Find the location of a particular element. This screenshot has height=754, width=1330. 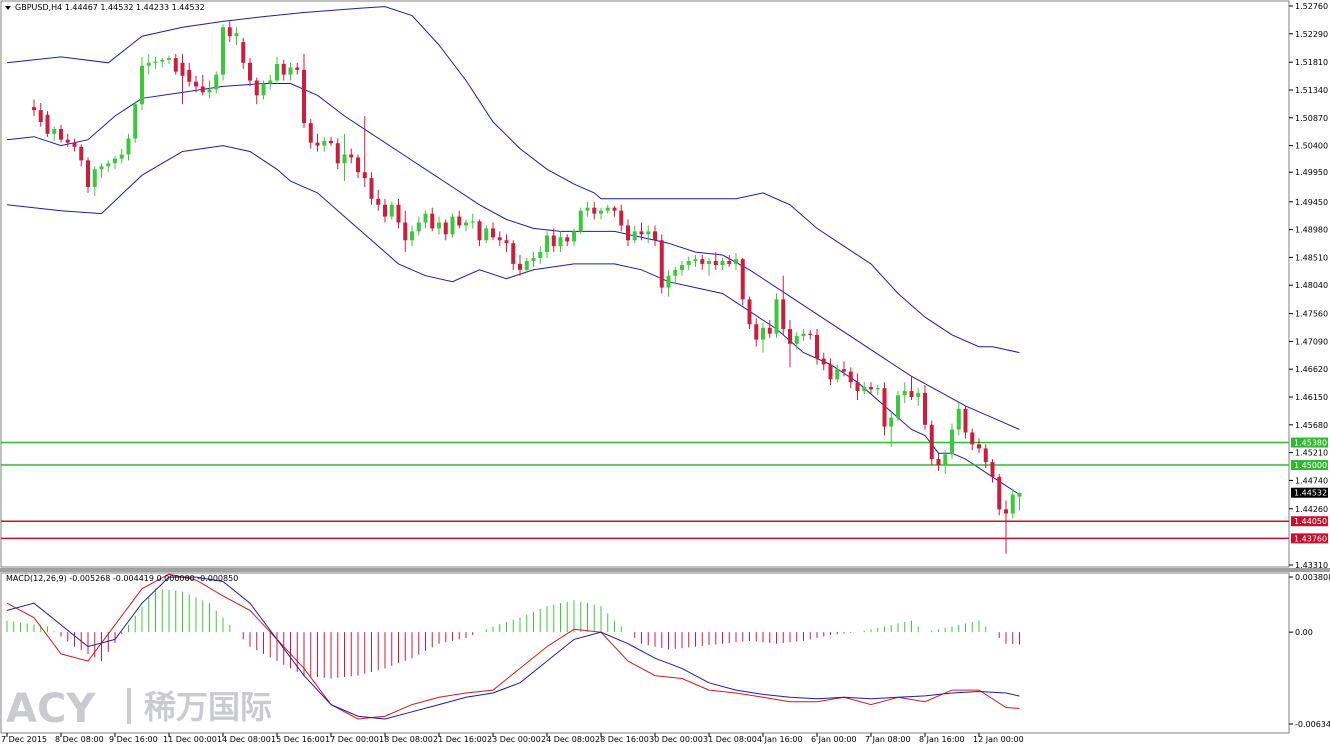

price-tick-label: 1.47090 is located at coordinates (1311, 341).